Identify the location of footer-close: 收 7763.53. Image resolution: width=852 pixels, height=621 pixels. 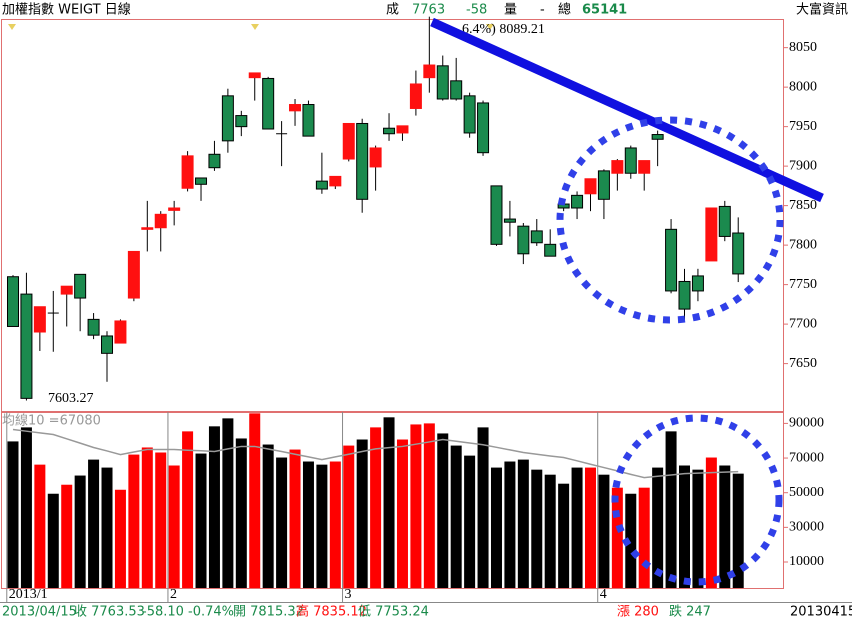
(109, 612).